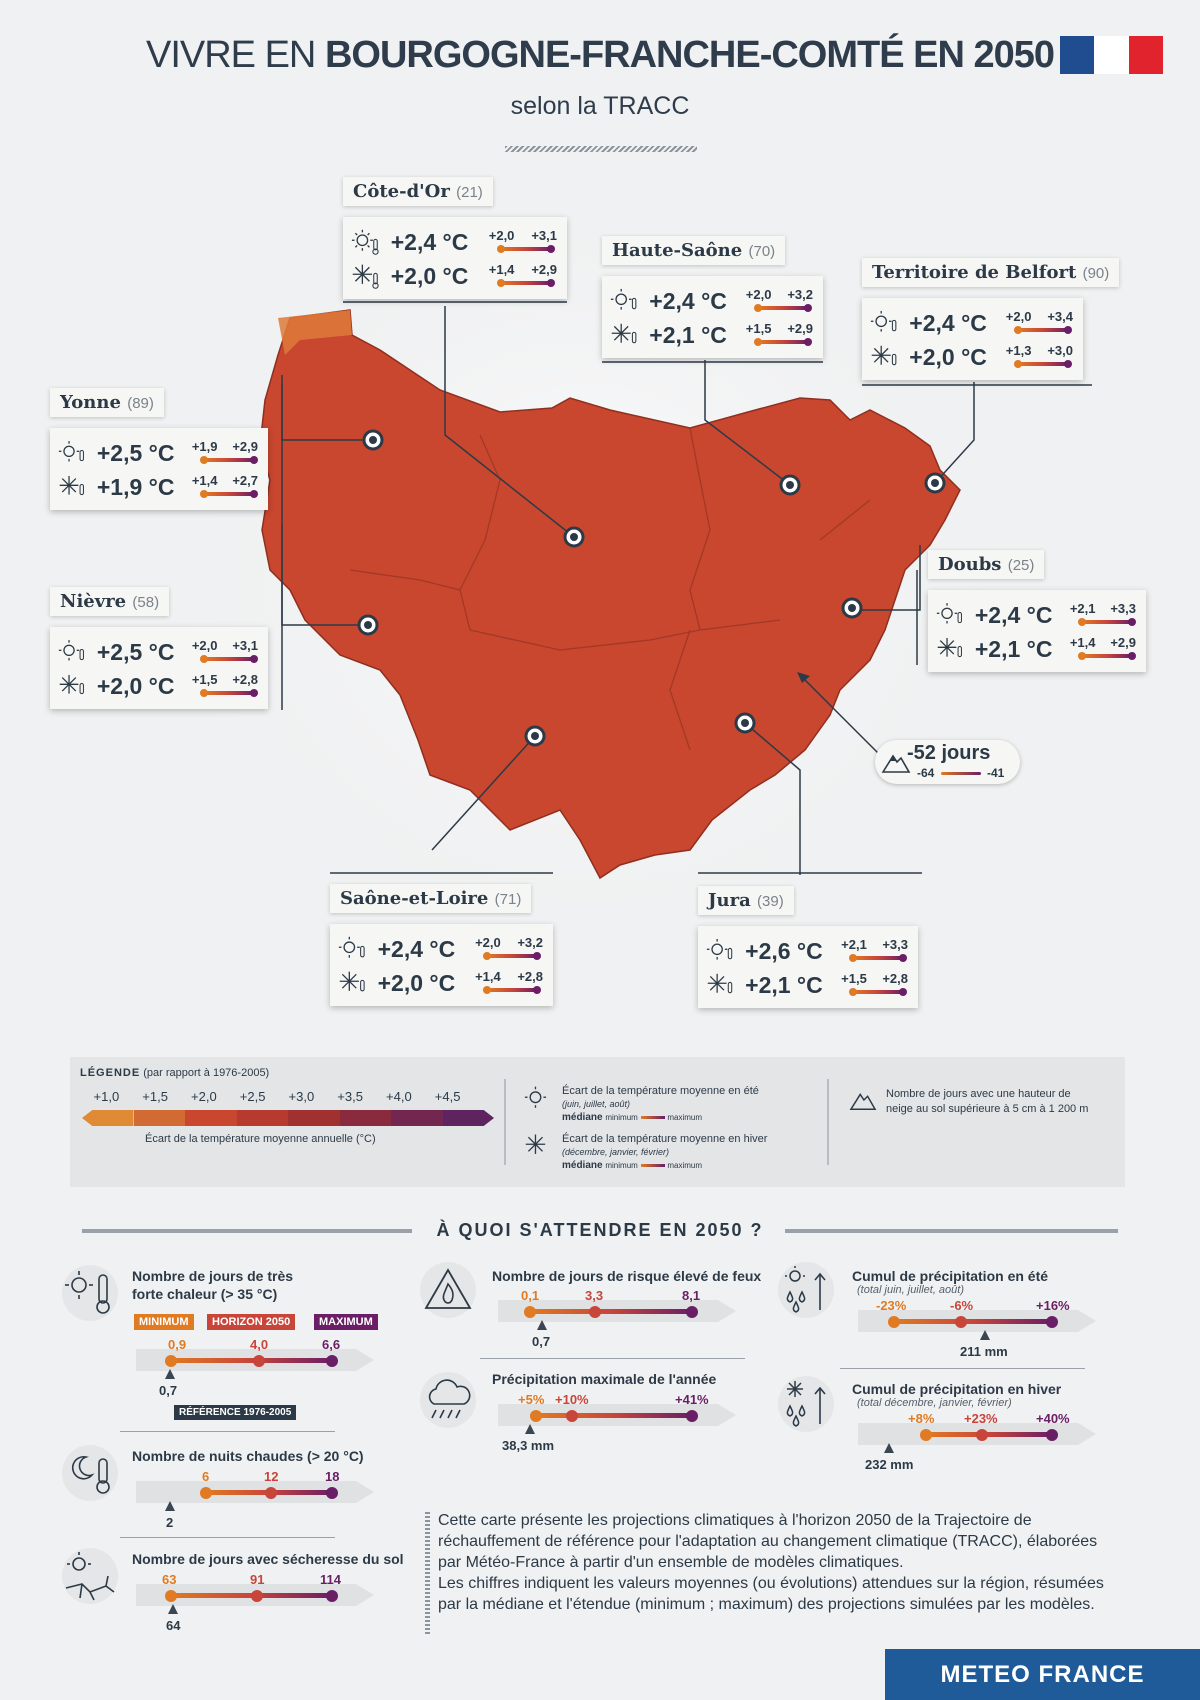 Image resolution: width=1200 pixels, height=1700 pixels. Describe the element at coordinates (448, 1400) in the screenshot. I see `rain-cloud-icon` at that location.